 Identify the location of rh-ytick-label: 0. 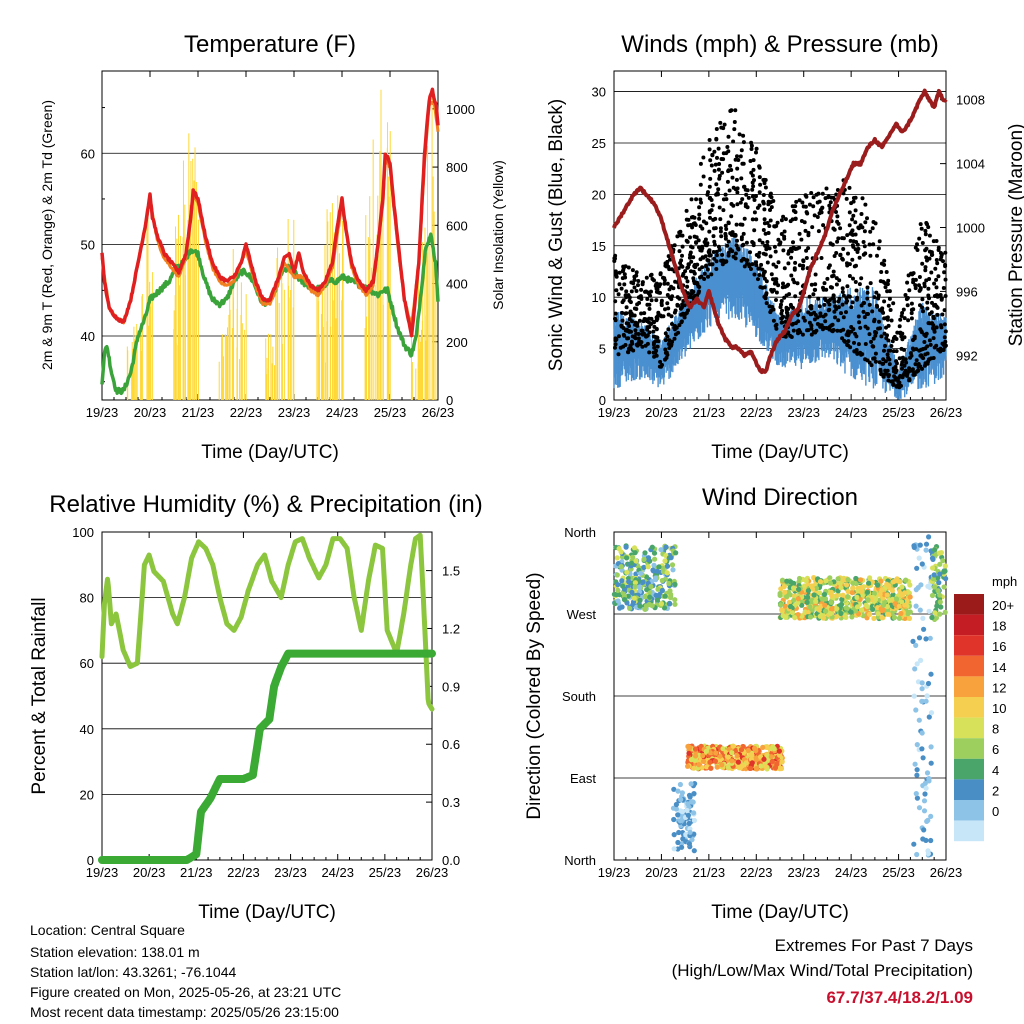
(90, 860).